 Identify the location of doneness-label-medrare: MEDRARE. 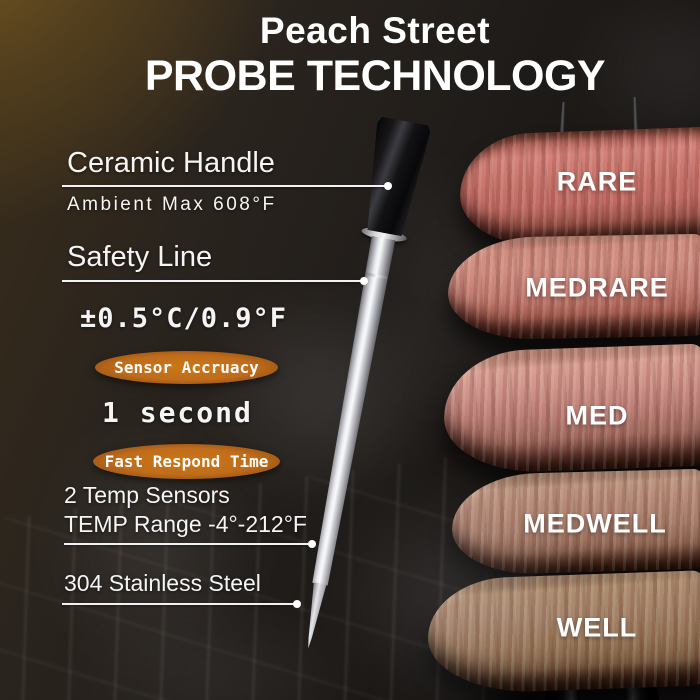
(597, 287).